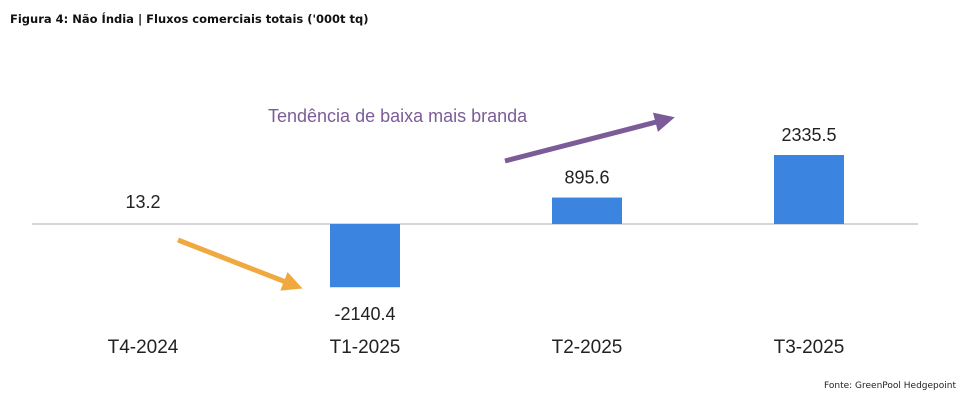  What do you see at coordinates (143, 347) in the screenshot?
I see `category-label-t4-2024: T4-2024` at bounding box center [143, 347].